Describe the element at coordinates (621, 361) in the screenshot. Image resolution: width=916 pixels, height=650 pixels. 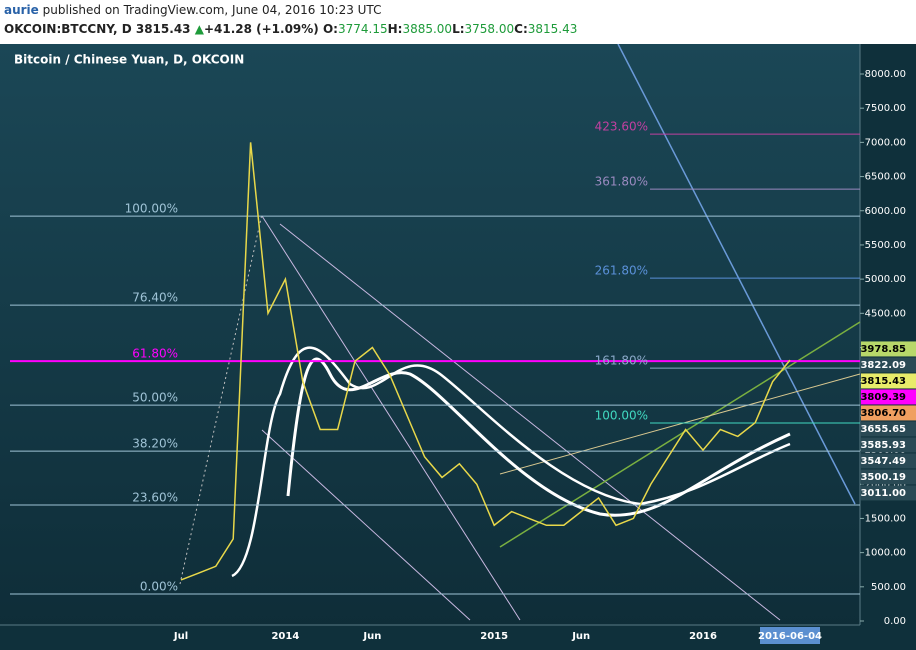
I see `fib-label: 161.80%` at that location.